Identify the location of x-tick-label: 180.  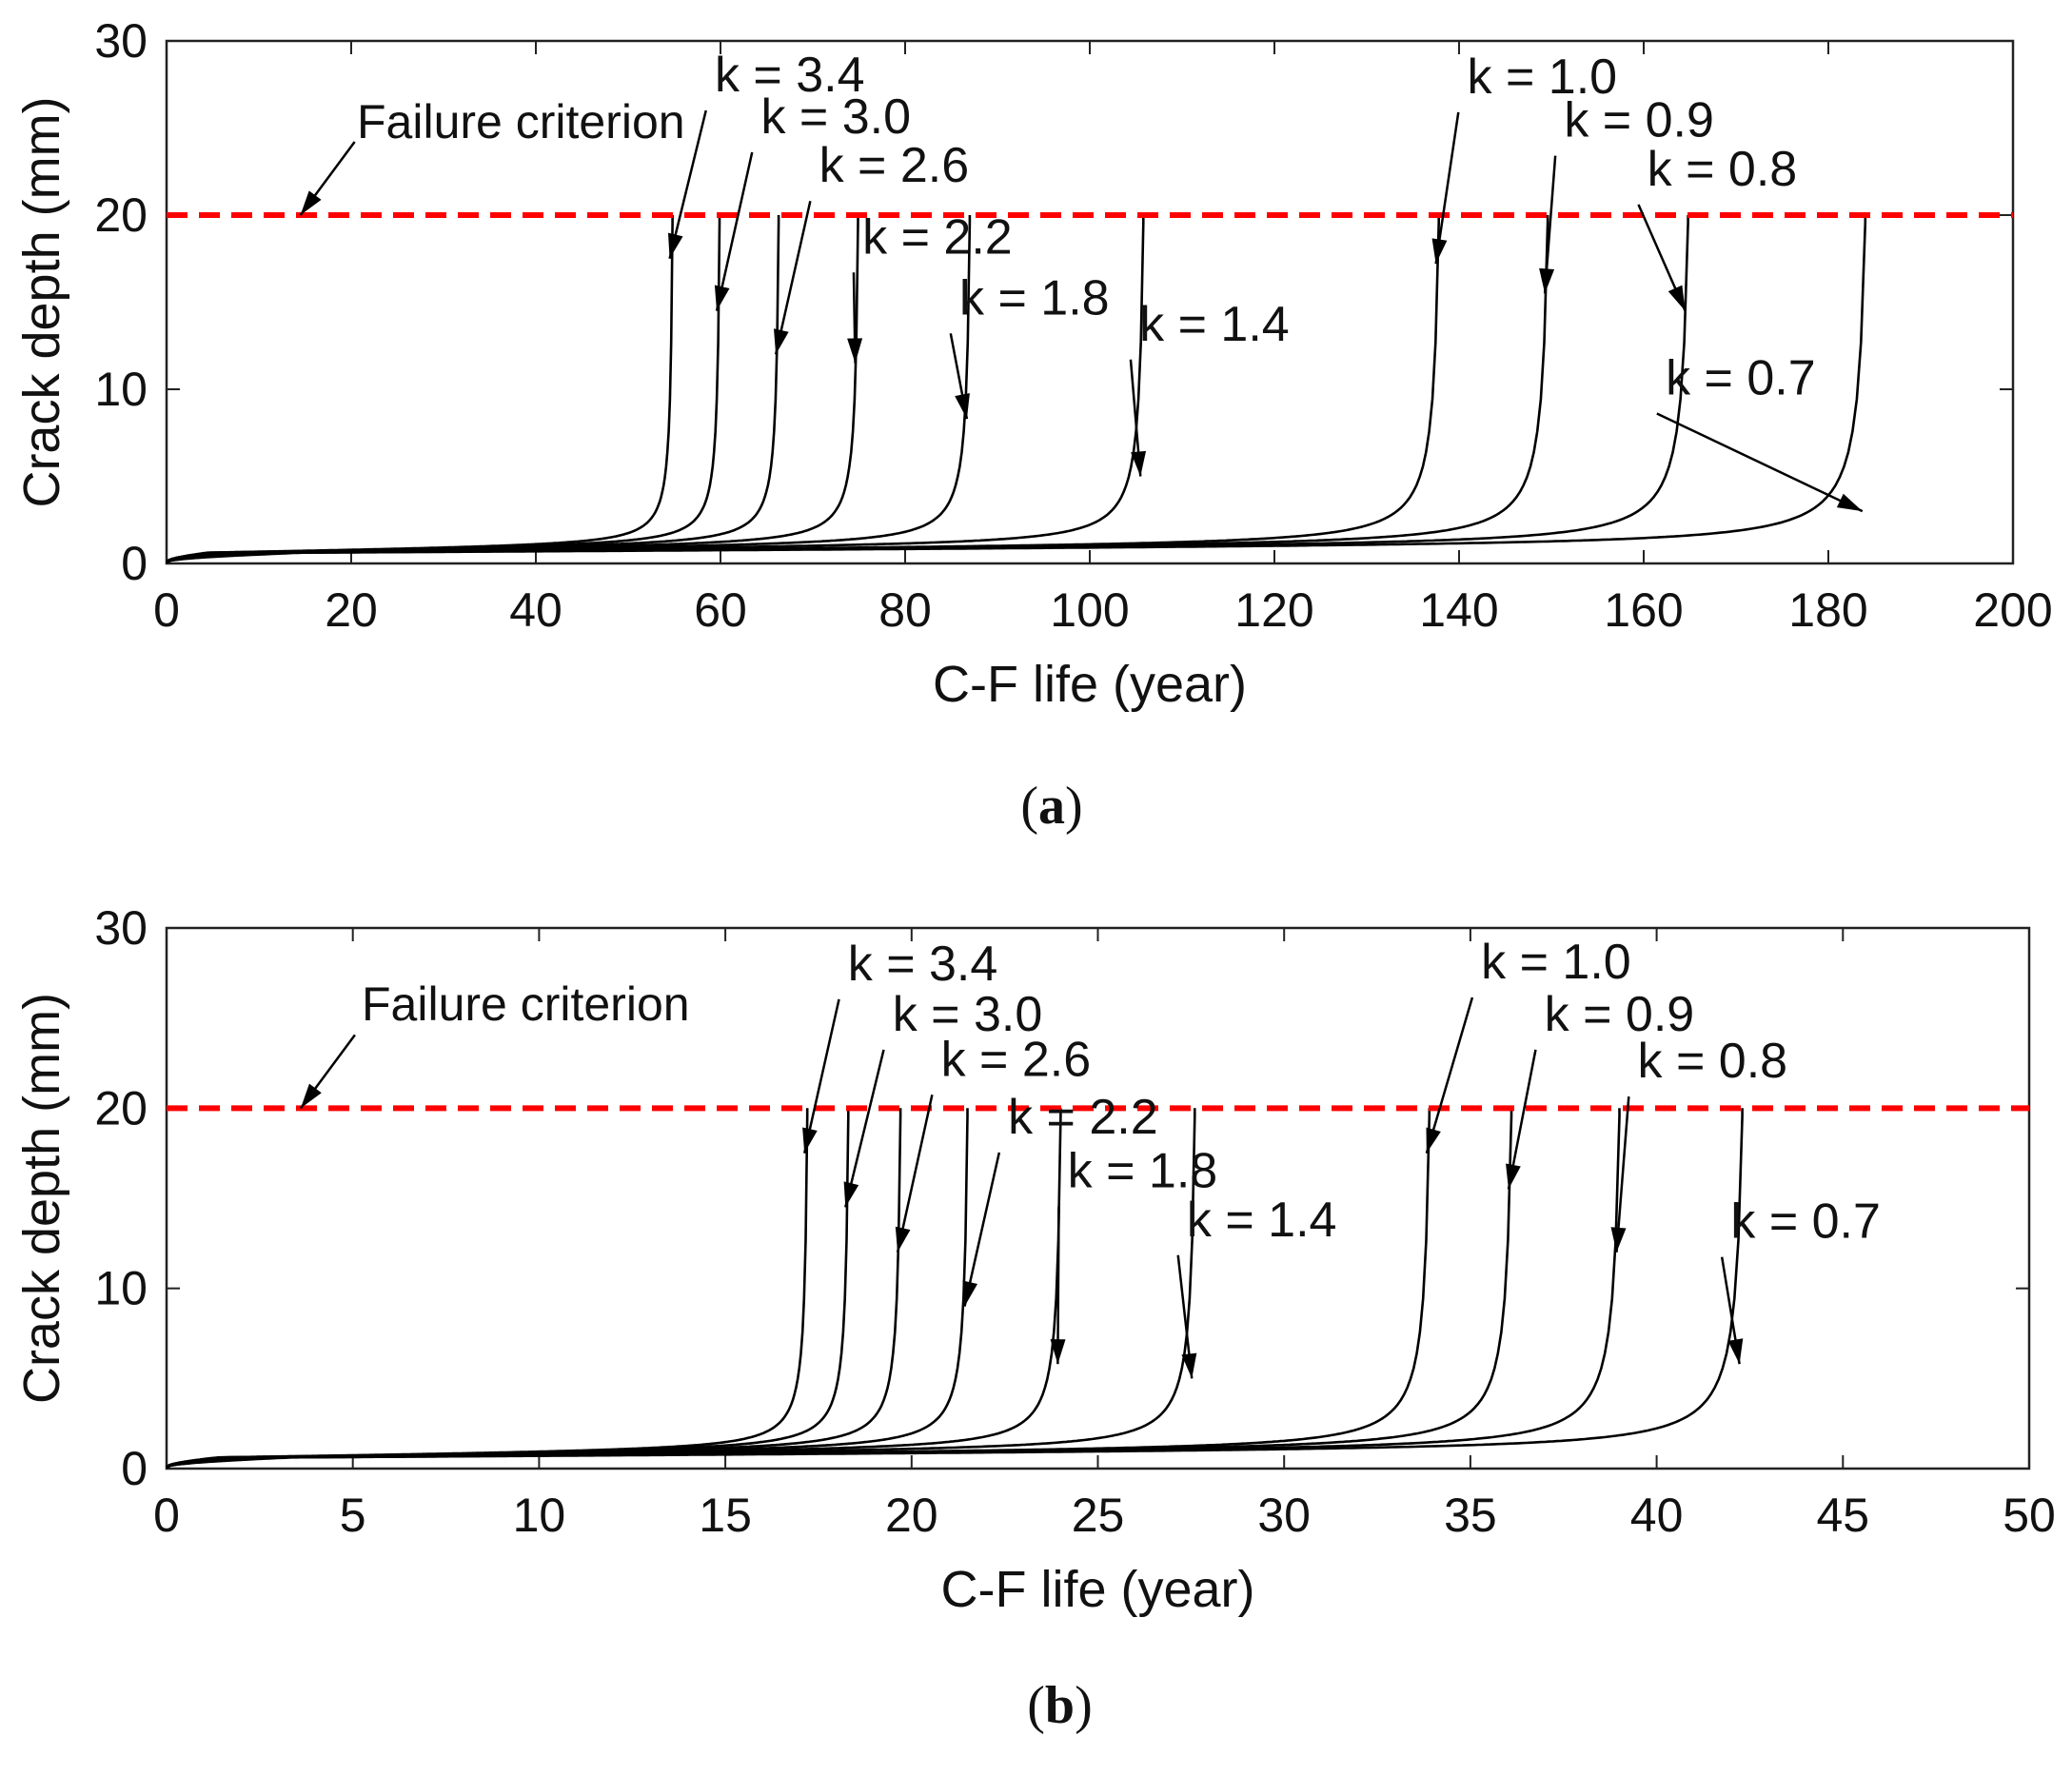
(1827, 610).